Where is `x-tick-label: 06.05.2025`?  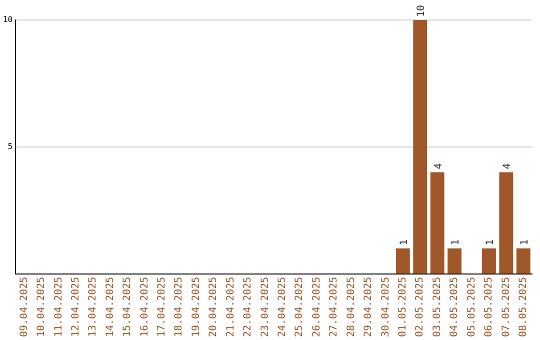 x-tick-label: 06.05.2025 is located at coordinates (489, 307).